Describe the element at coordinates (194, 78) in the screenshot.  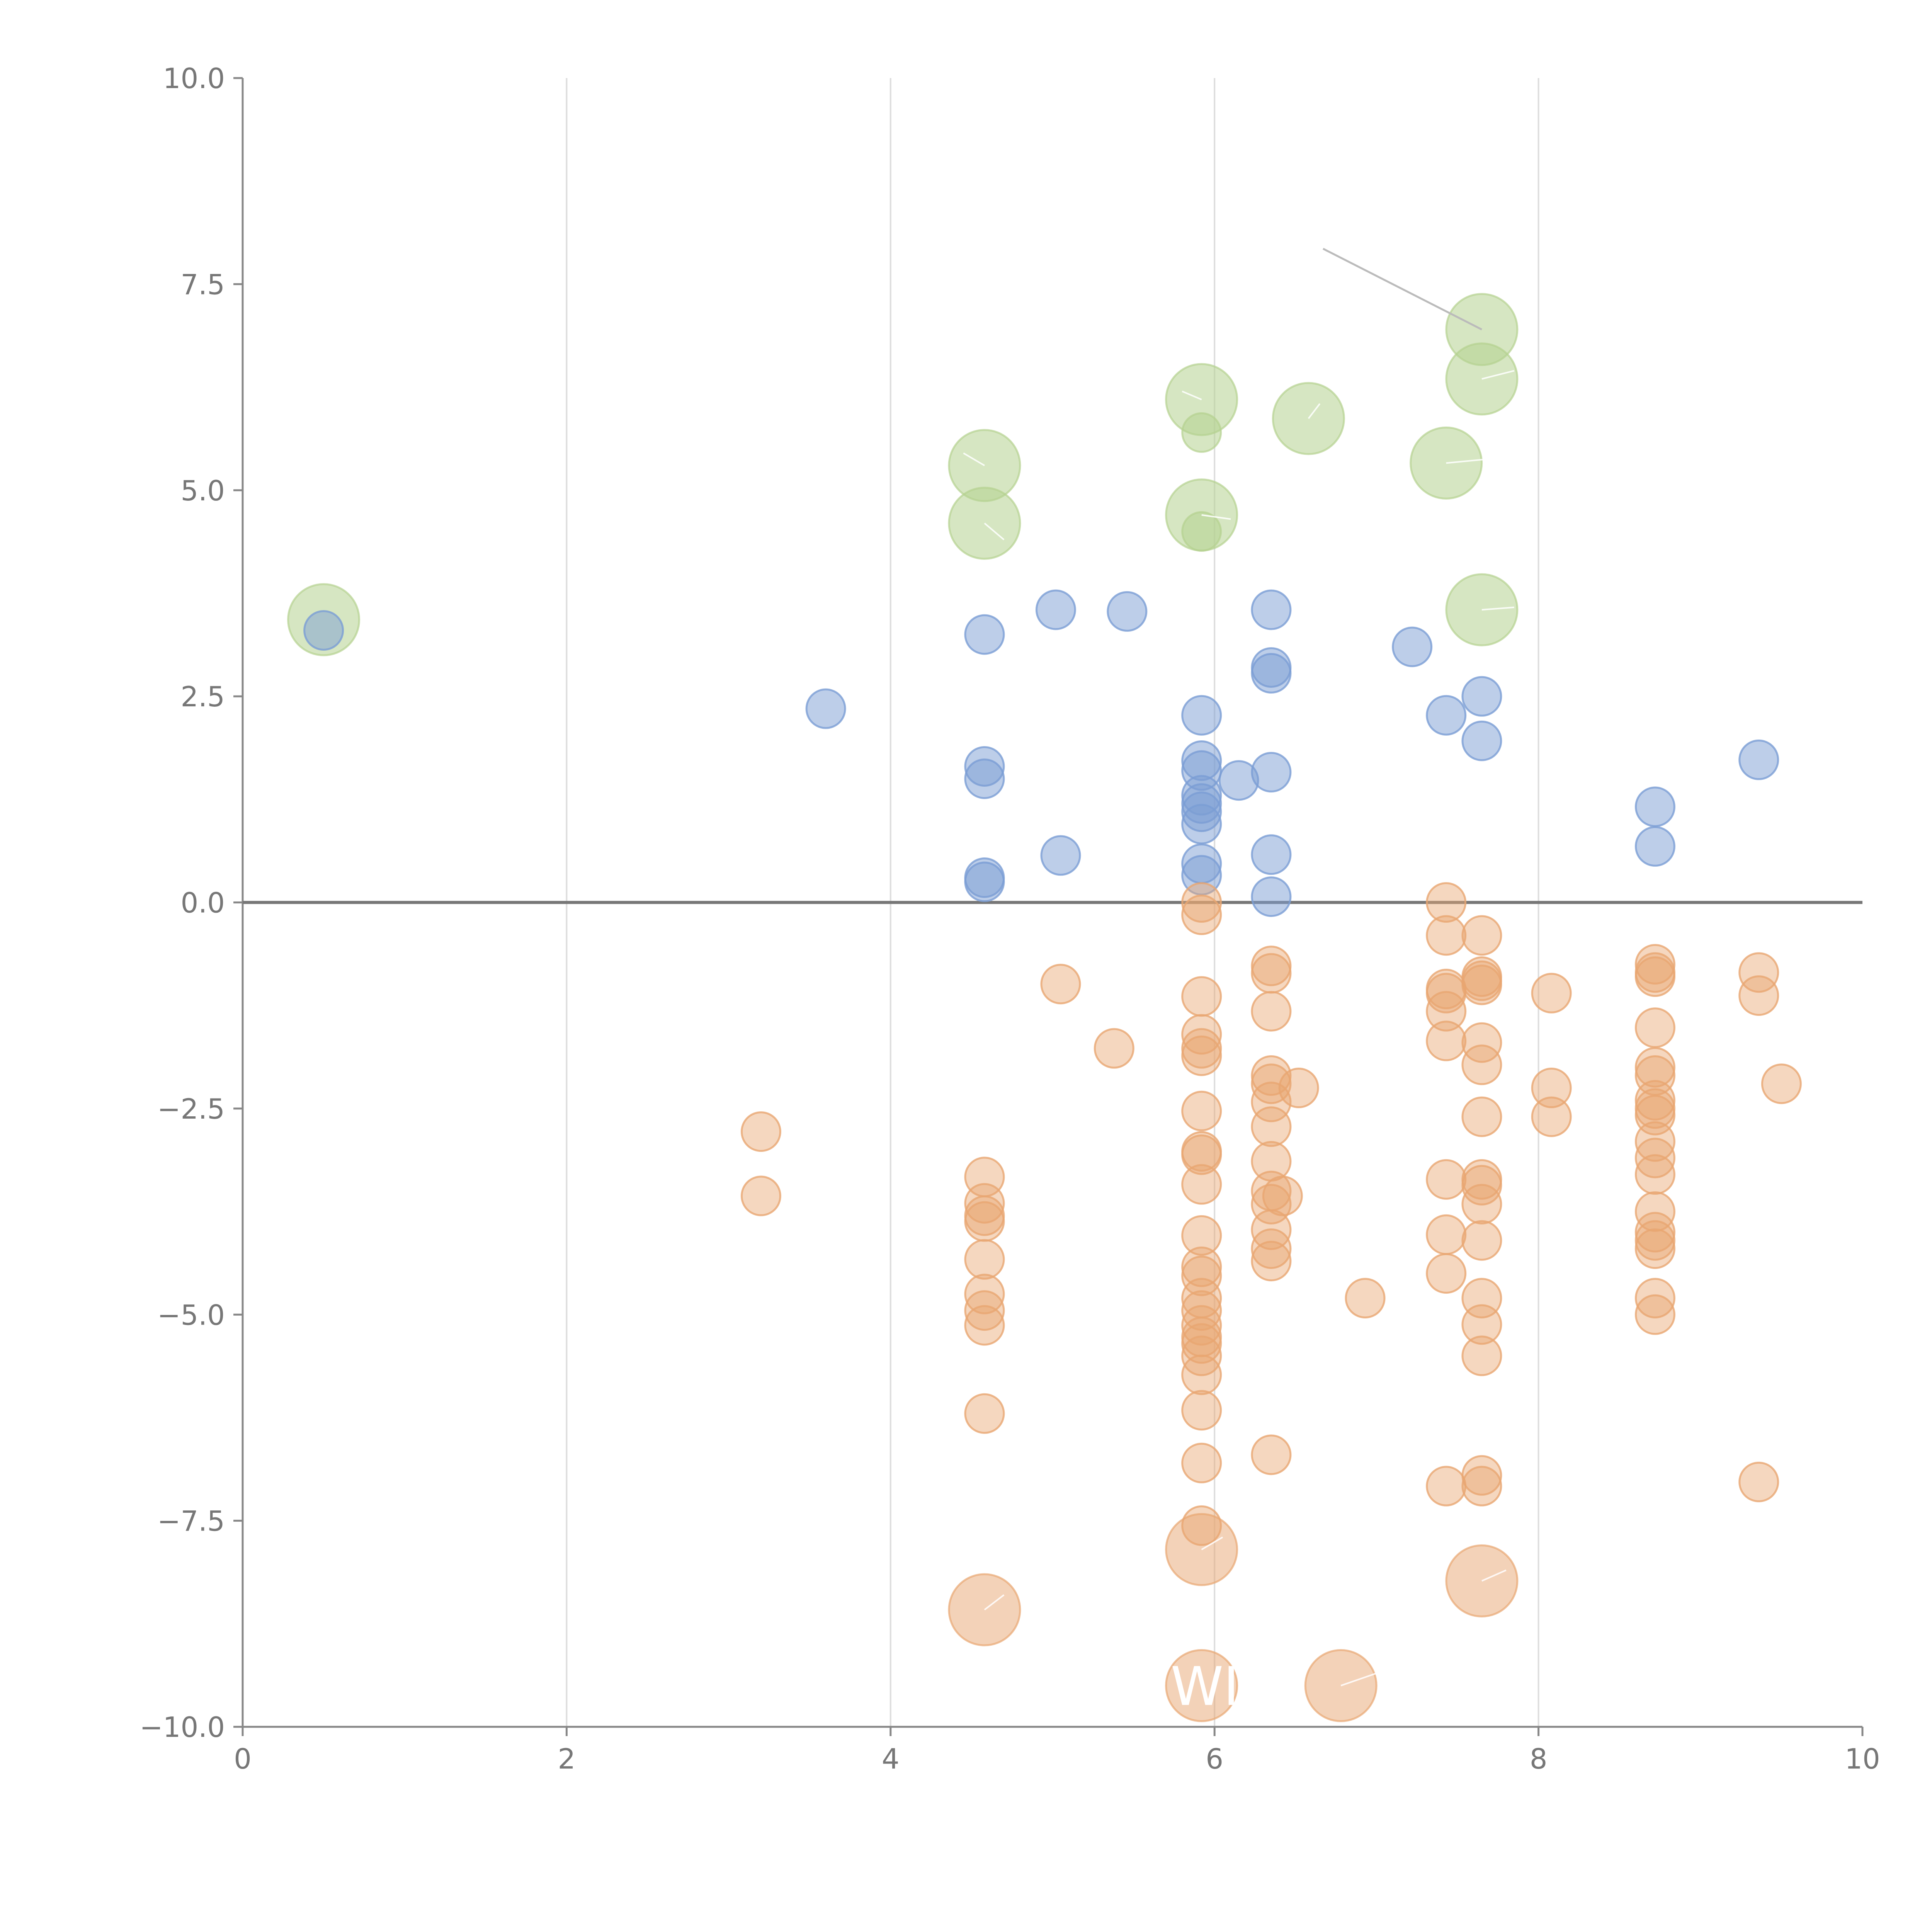
I see `y-tick-label: 10.0` at that location.